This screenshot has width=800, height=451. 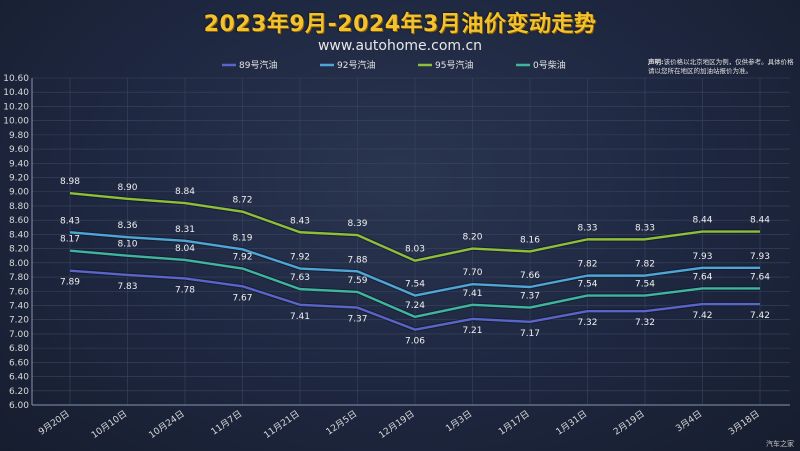 What do you see at coordinates (357, 281) in the screenshot?
I see `data-label: 7.59` at bounding box center [357, 281].